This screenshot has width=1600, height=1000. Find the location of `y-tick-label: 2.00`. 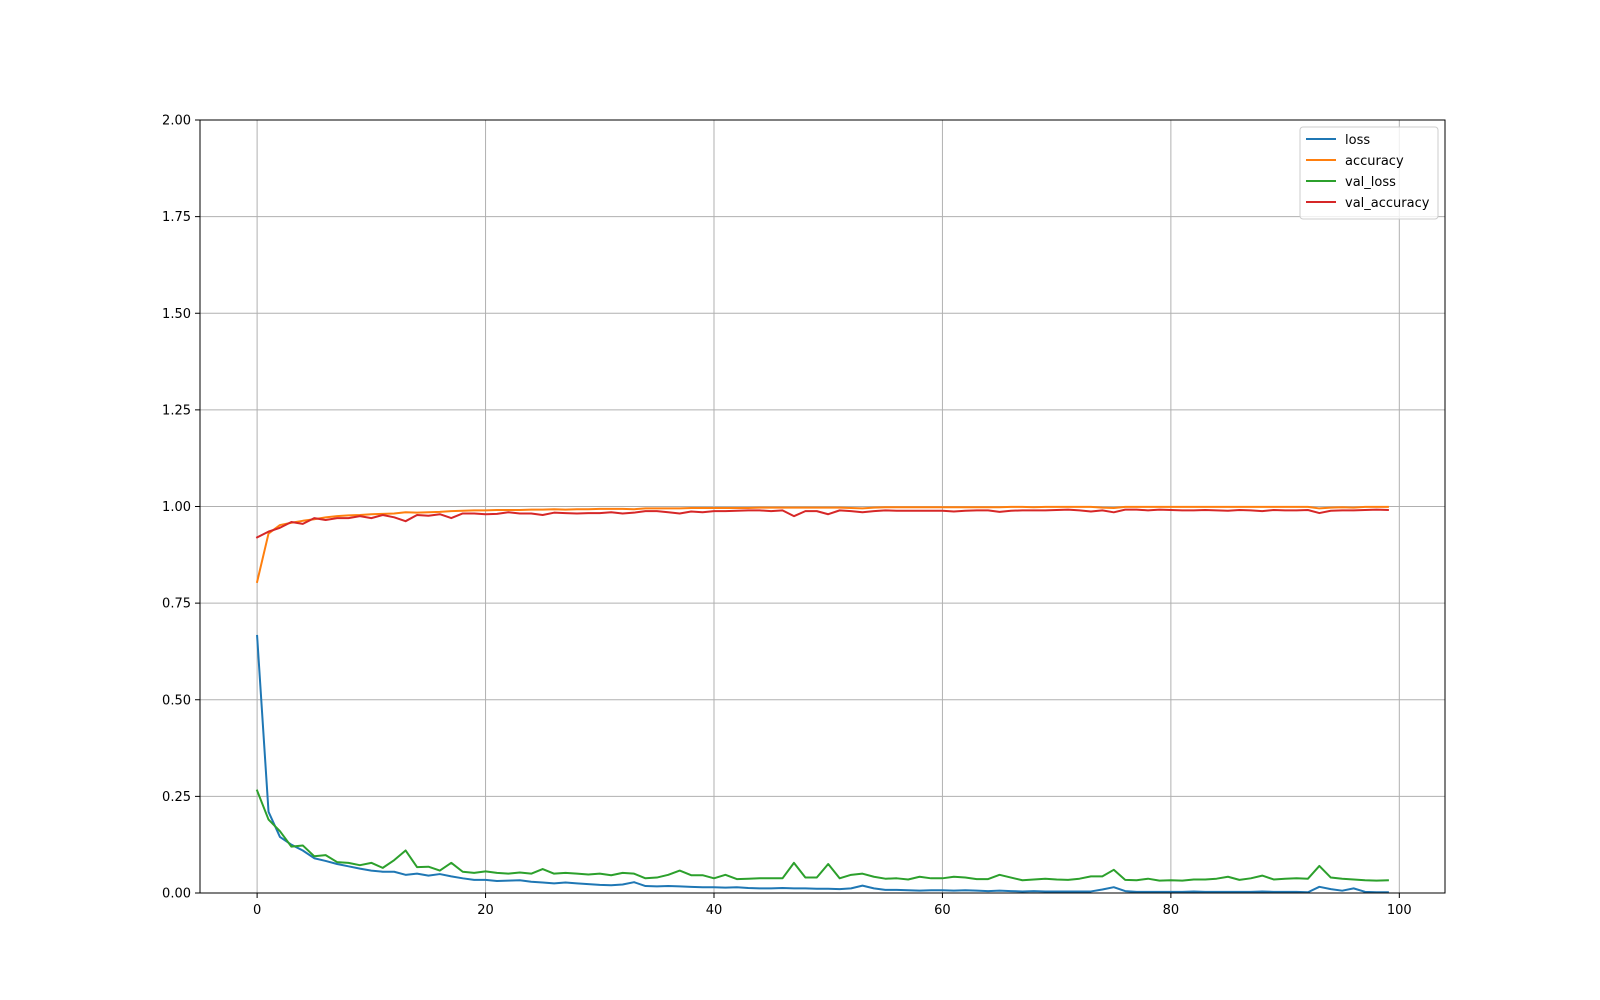

y-tick-label: 2.00 is located at coordinates (176, 121).